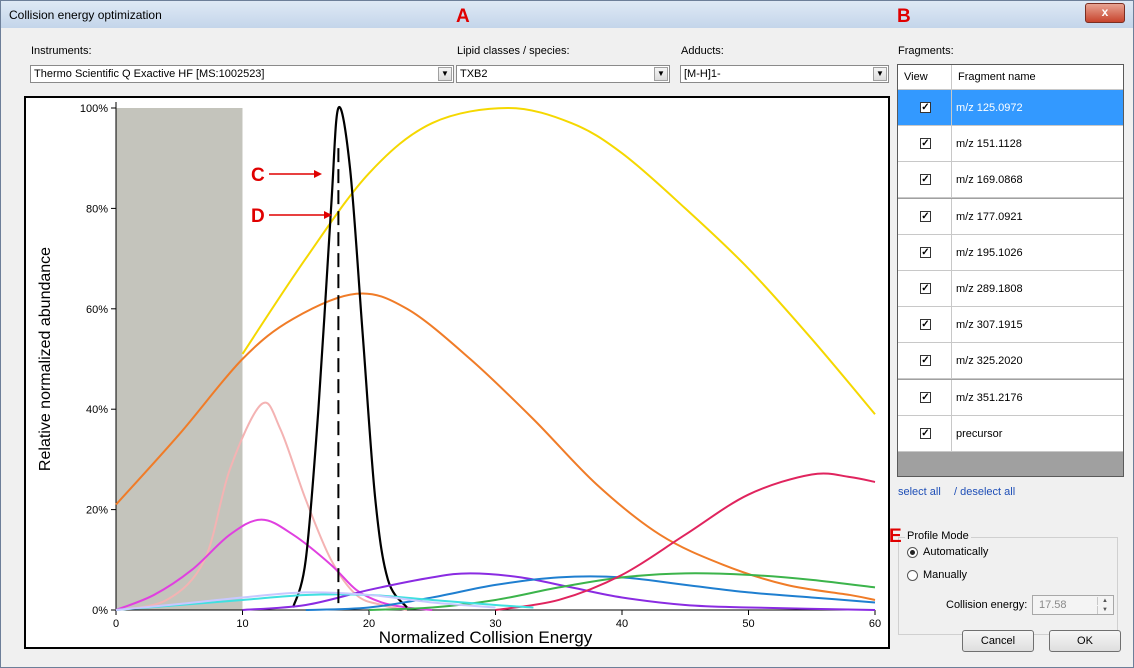  Describe the element at coordinates (258, 216) in the screenshot. I see `annotation-d: D` at that location.